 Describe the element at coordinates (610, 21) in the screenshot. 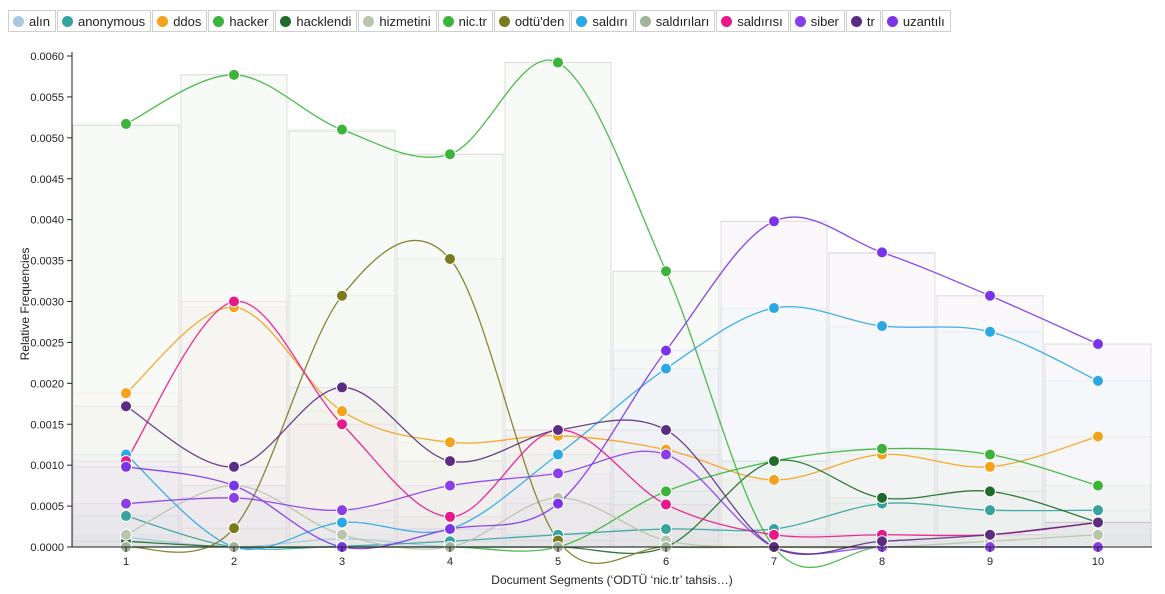

I see `legend-label: saldırı` at that location.